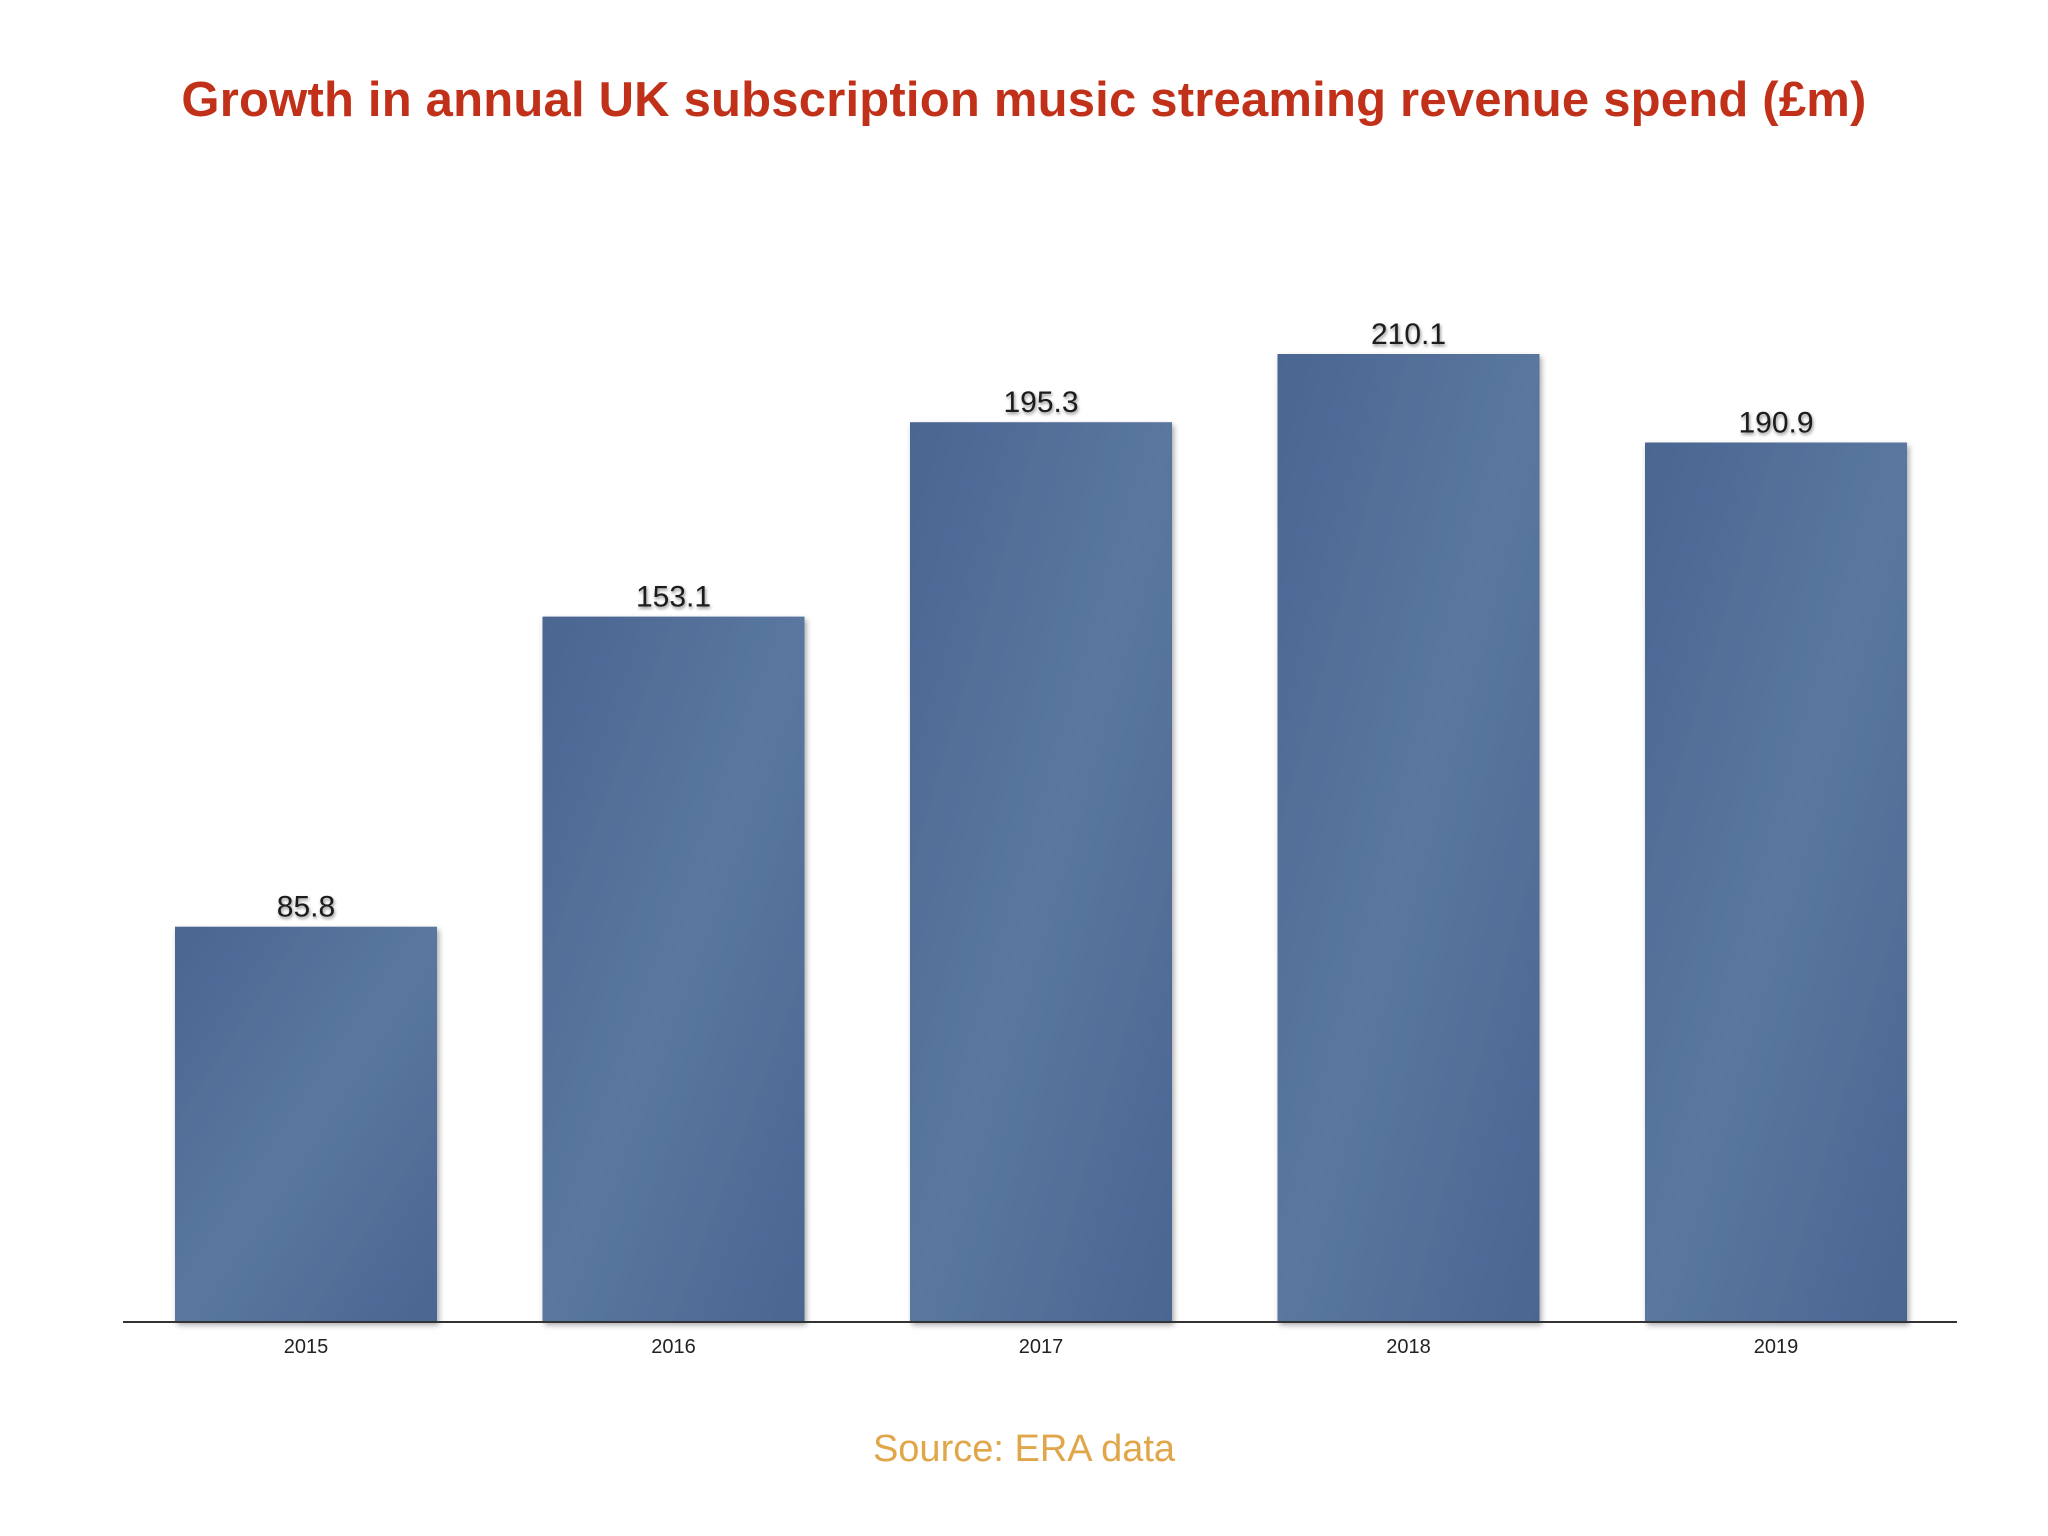 The height and width of the screenshot is (1536, 2048). What do you see at coordinates (1408, 1347) in the screenshot?
I see `x-tick-label-2018: 2018` at bounding box center [1408, 1347].